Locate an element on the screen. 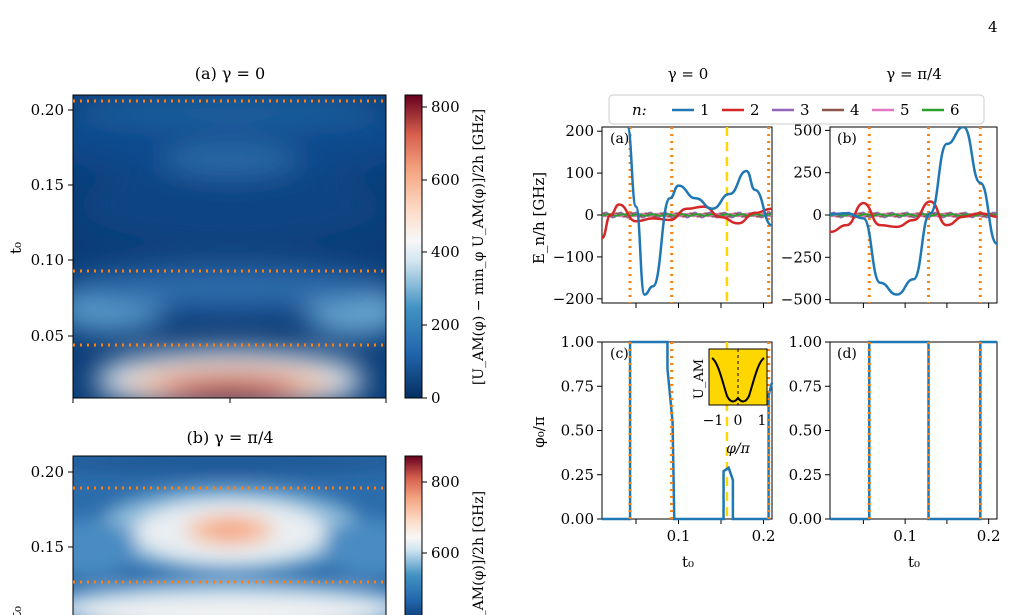 This screenshot has width=1012, height=615. legend: n: 1 2 3 4 5 6 is located at coordinates (796, 109).